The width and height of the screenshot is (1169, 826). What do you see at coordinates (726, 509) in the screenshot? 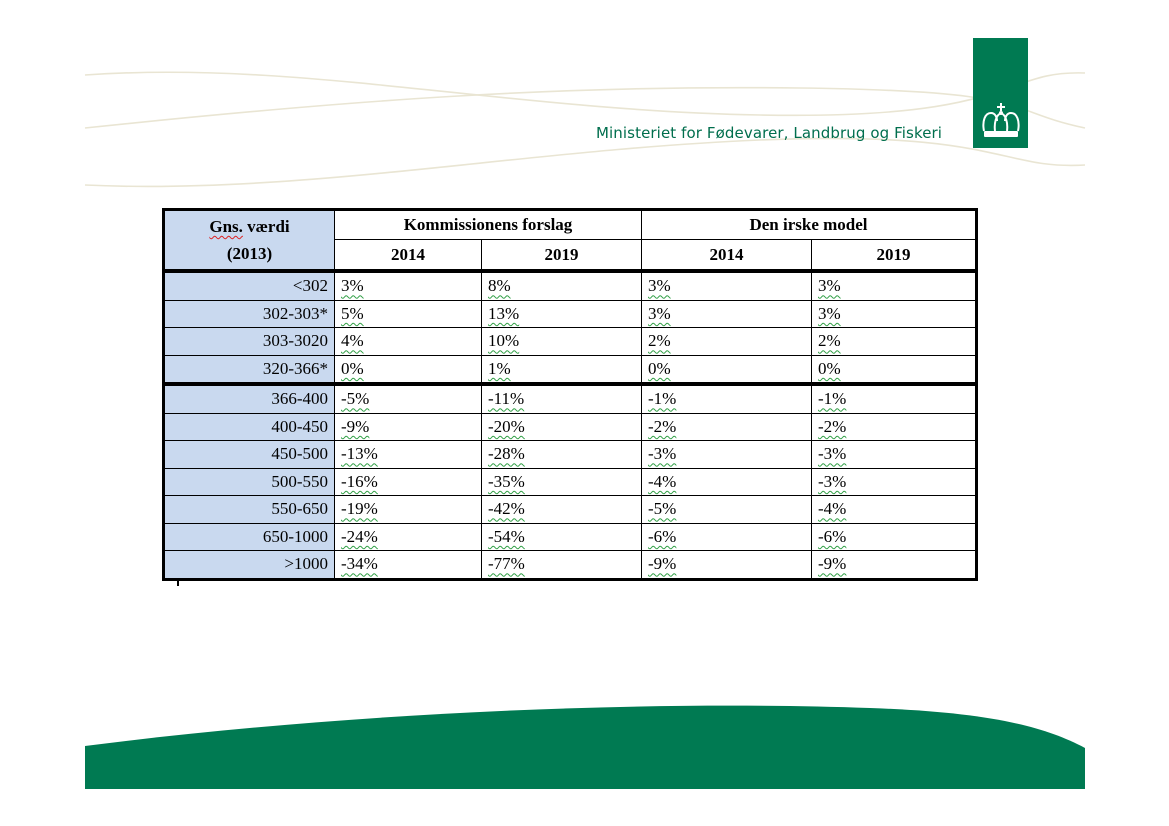
I see `table-cell: -5%` at bounding box center [726, 509].